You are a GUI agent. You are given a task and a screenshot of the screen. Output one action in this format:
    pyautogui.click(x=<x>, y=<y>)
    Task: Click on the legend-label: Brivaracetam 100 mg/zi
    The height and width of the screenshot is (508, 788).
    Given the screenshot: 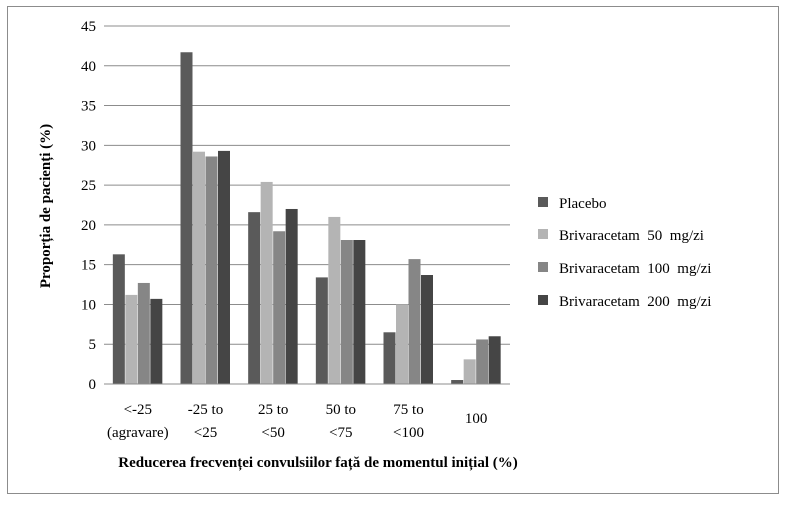 What is the action you would take?
    pyautogui.click(x=635, y=269)
    